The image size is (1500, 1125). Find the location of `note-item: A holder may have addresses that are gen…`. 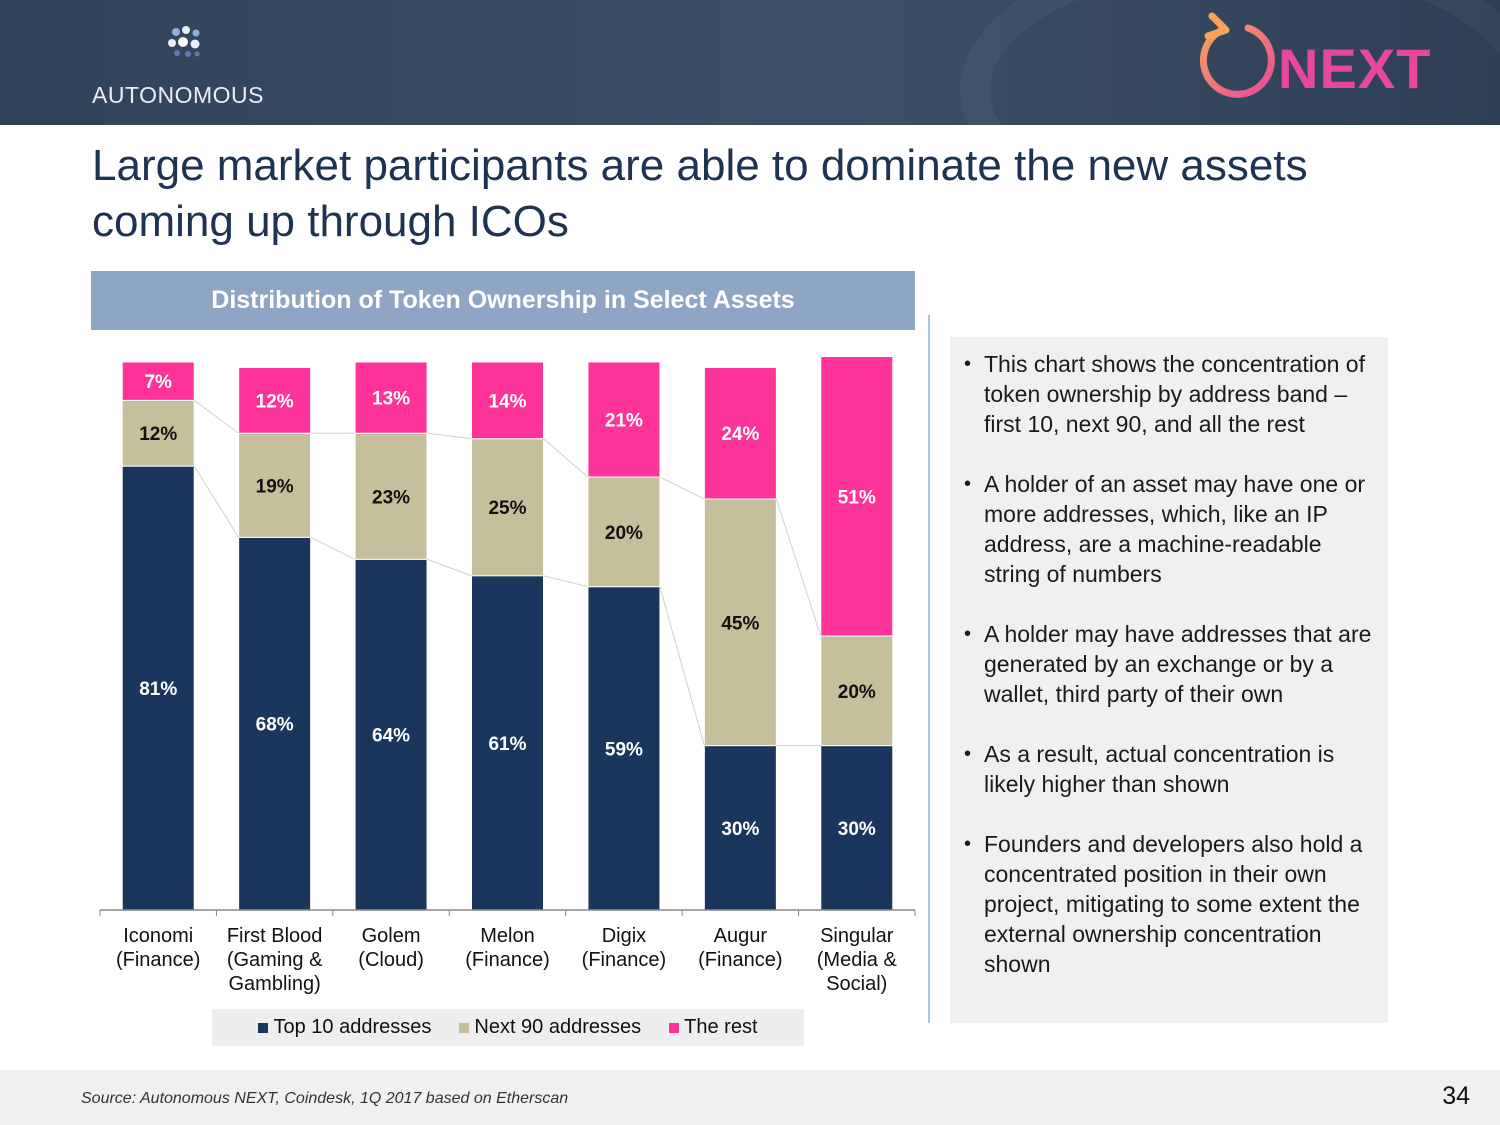

note-item: A holder may have addresses that are gen… is located at coordinates (1170, 664).